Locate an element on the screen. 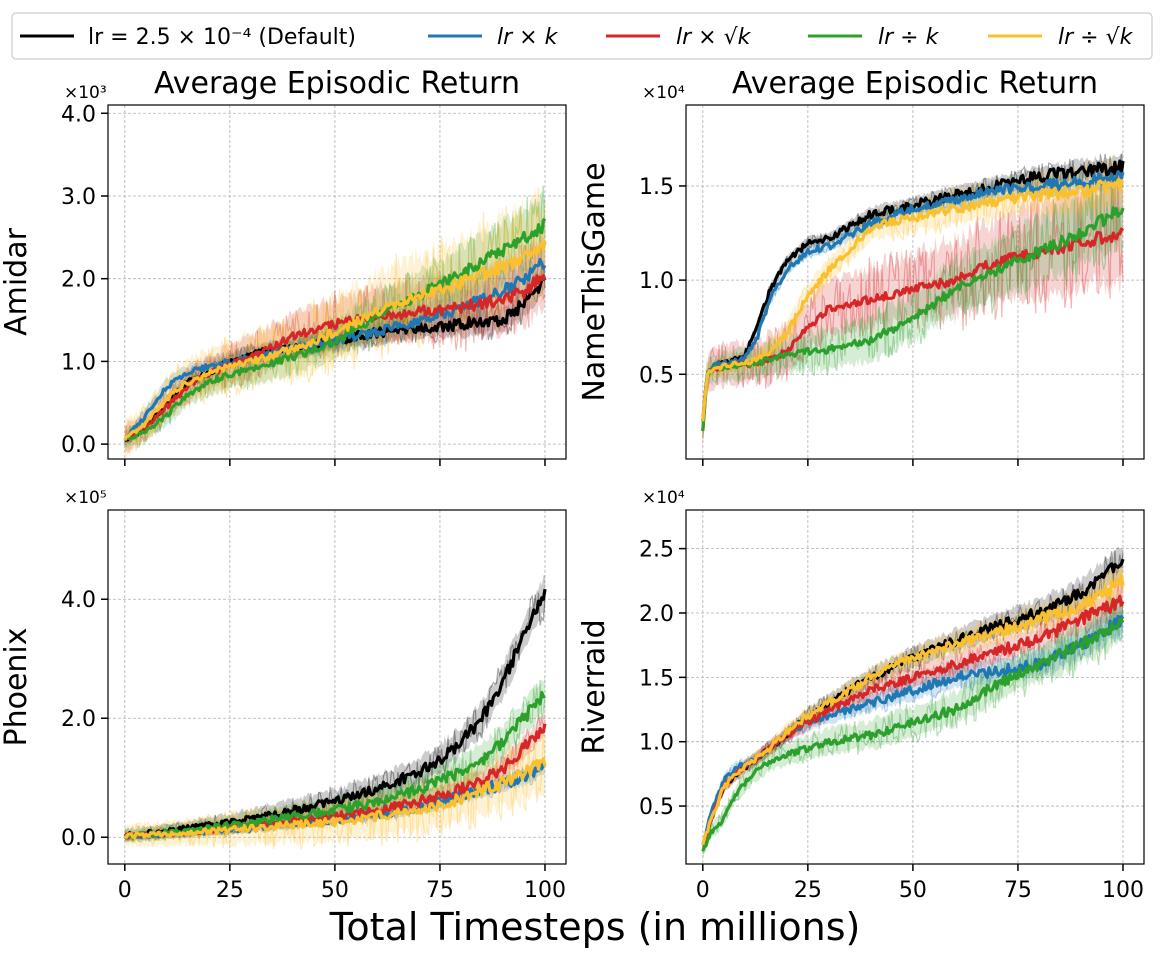  legend-label-mul-sqrtk: lr × √k is located at coordinates (714, 37).